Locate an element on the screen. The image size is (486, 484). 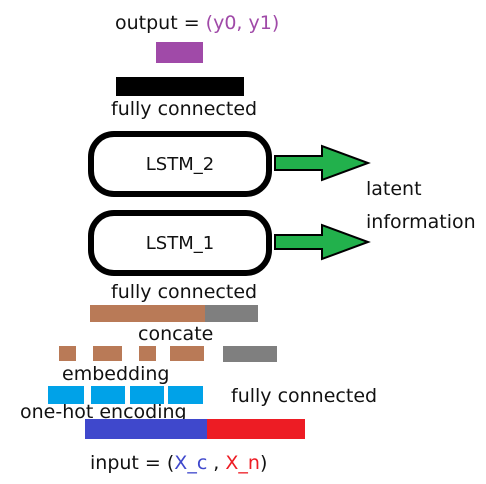
concate-label: concate is located at coordinates (176, 334).